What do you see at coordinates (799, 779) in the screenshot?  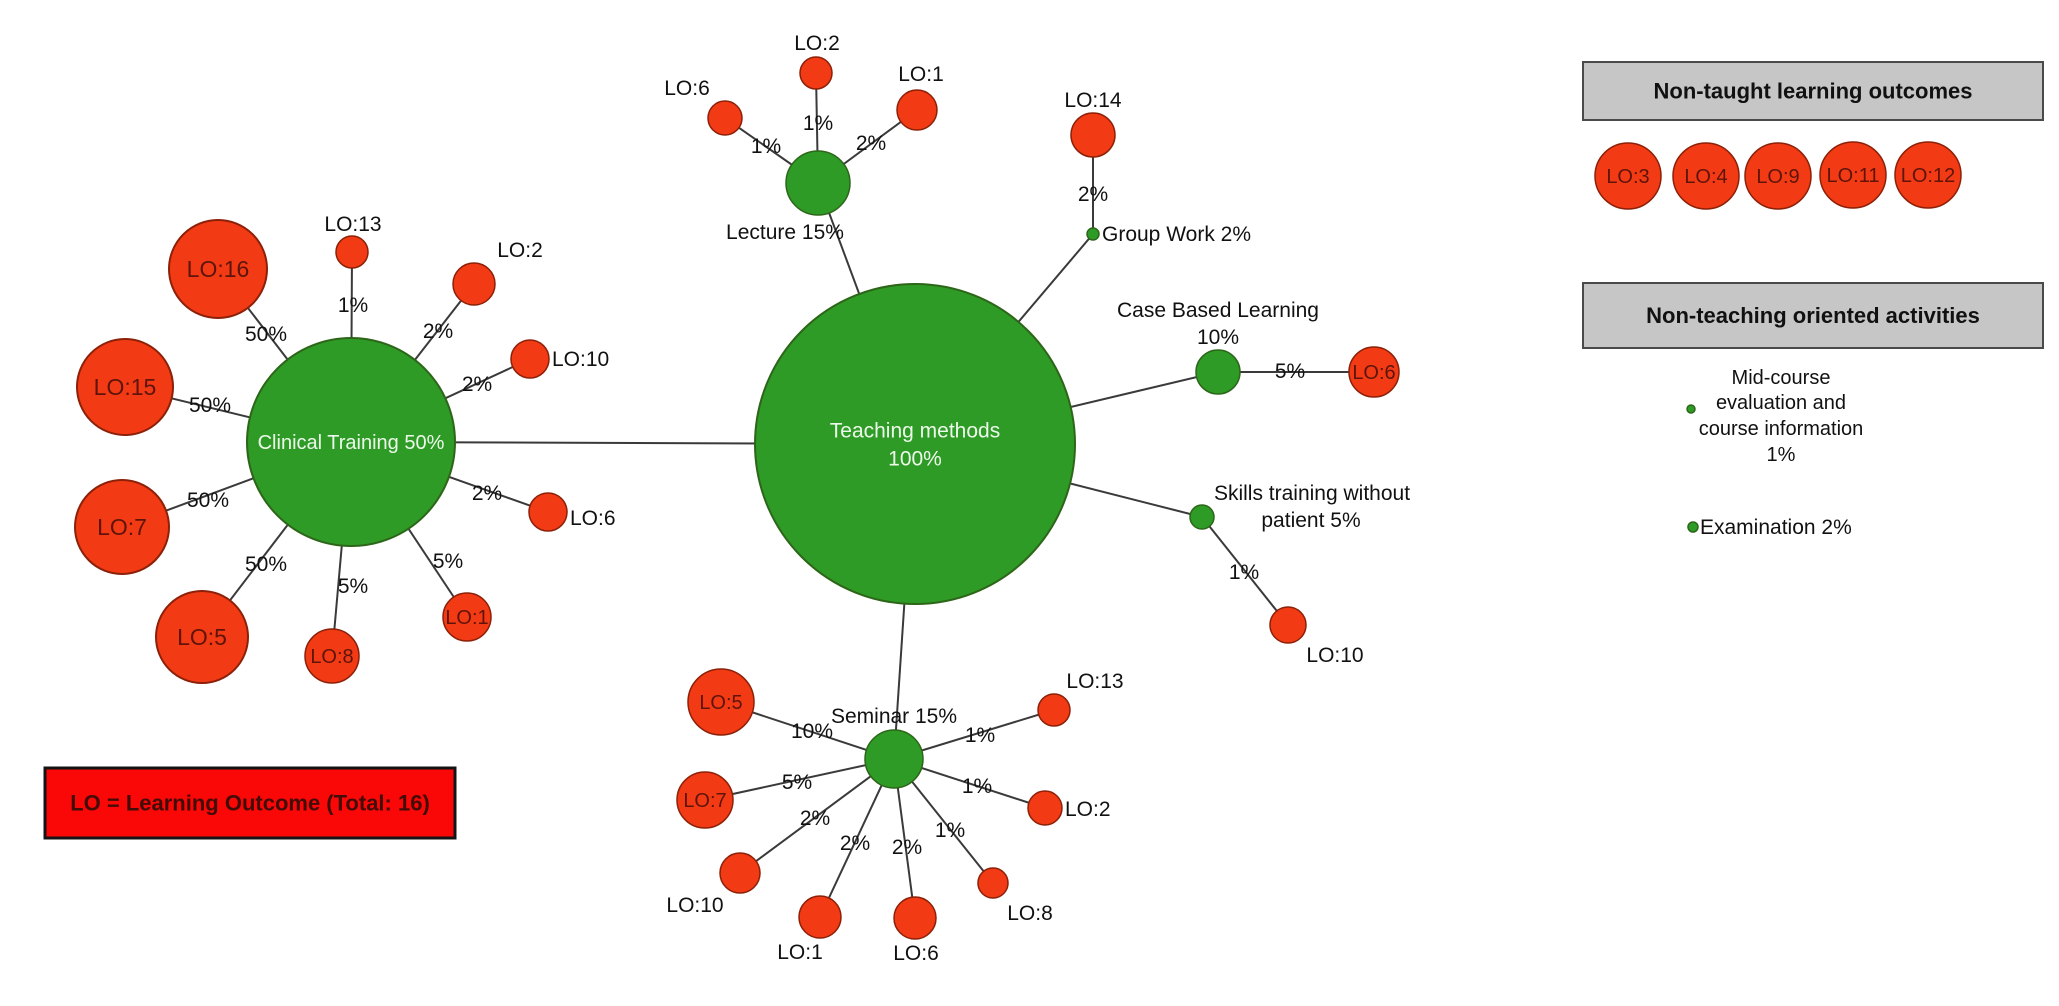 I see `edge-seminar-lo7` at bounding box center [799, 779].